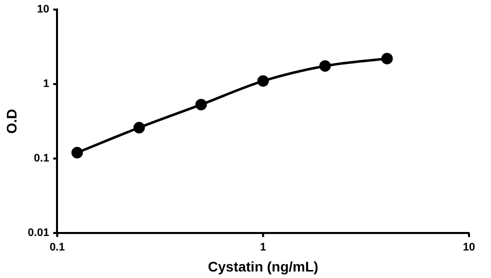 Image resolution: width=491 pixels, height=278 pixels. What do you see at coordinates (42, 158) in the screenshot?
I see `y-tick-label: 0.1` at bounding box center [42, 158].